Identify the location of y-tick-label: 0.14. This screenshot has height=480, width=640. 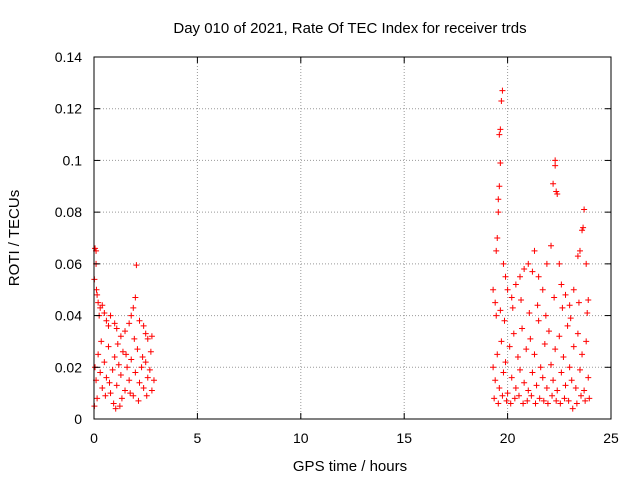
(68, 57).